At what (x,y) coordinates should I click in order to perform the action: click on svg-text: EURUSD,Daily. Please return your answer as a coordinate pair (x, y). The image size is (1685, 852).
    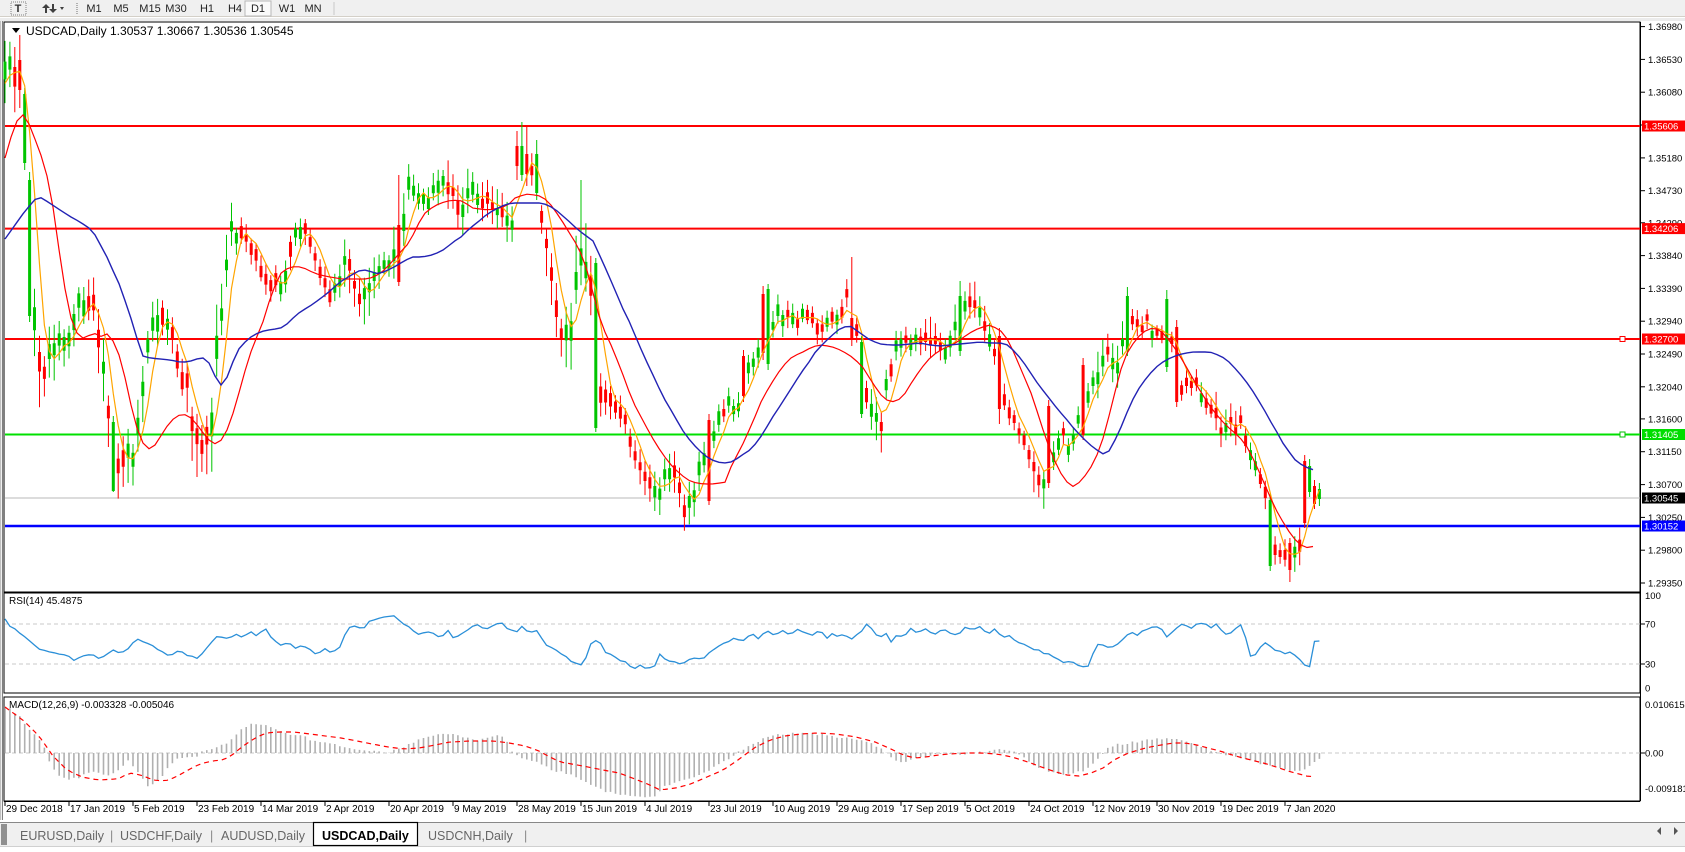
    Looking at the image, I should click on (62, 836).